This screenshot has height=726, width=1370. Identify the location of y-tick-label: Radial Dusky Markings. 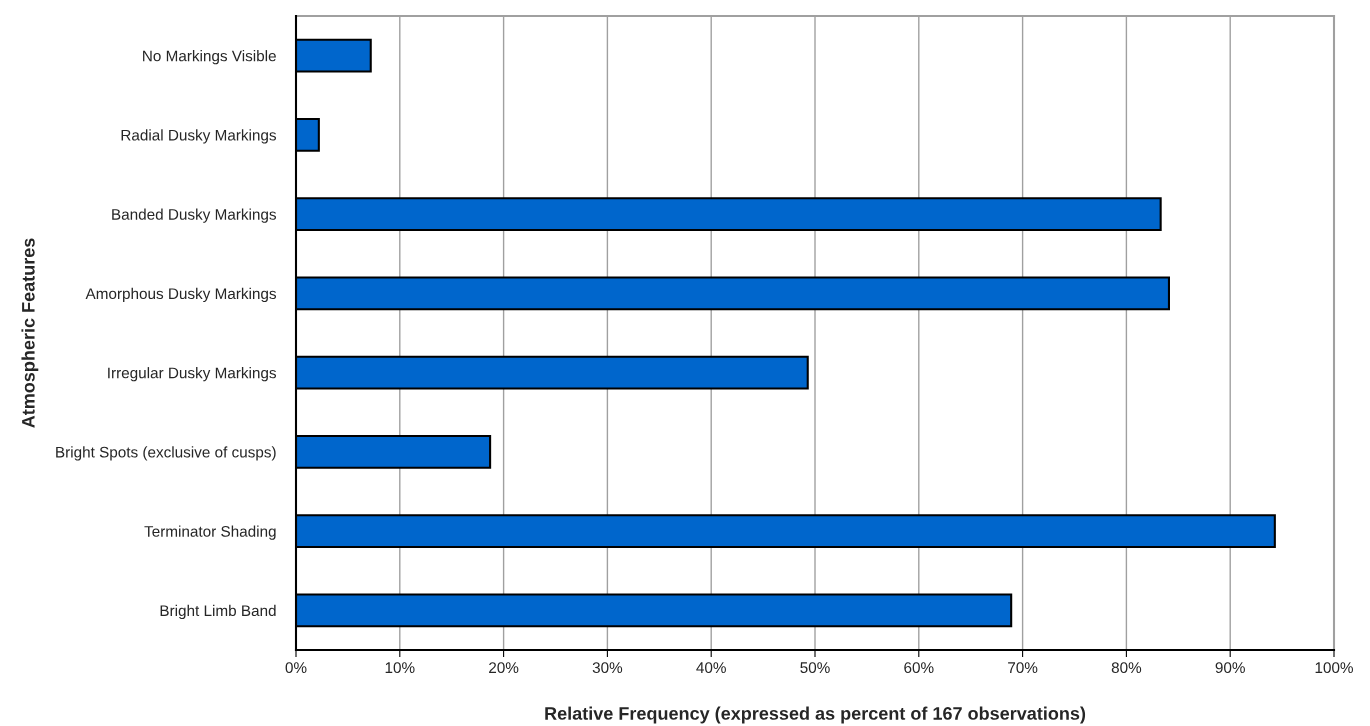
(199, 136).